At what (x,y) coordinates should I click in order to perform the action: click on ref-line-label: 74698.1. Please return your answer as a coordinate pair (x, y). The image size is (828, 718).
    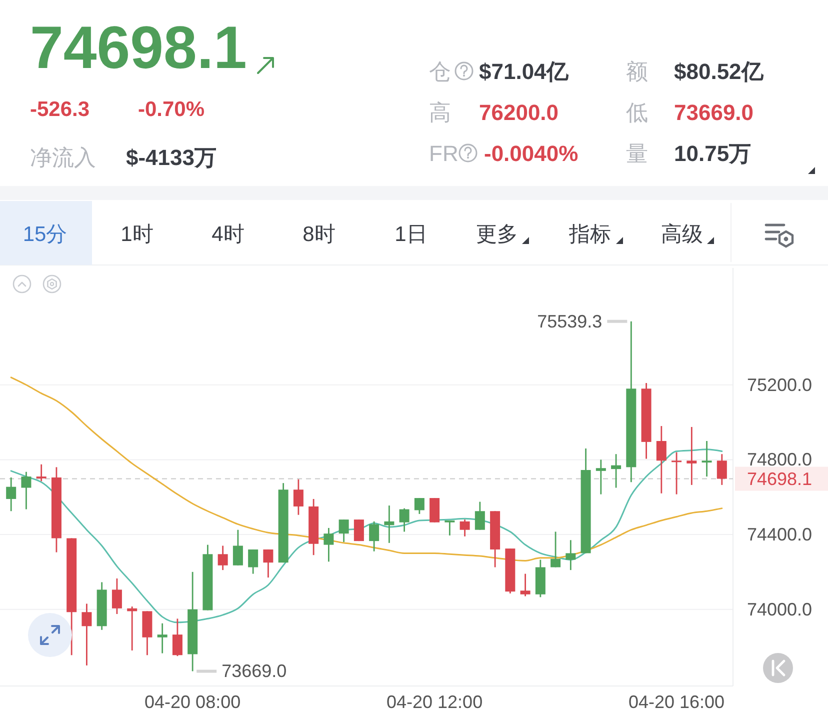
    Looking at the image, I should click on (779, 478).